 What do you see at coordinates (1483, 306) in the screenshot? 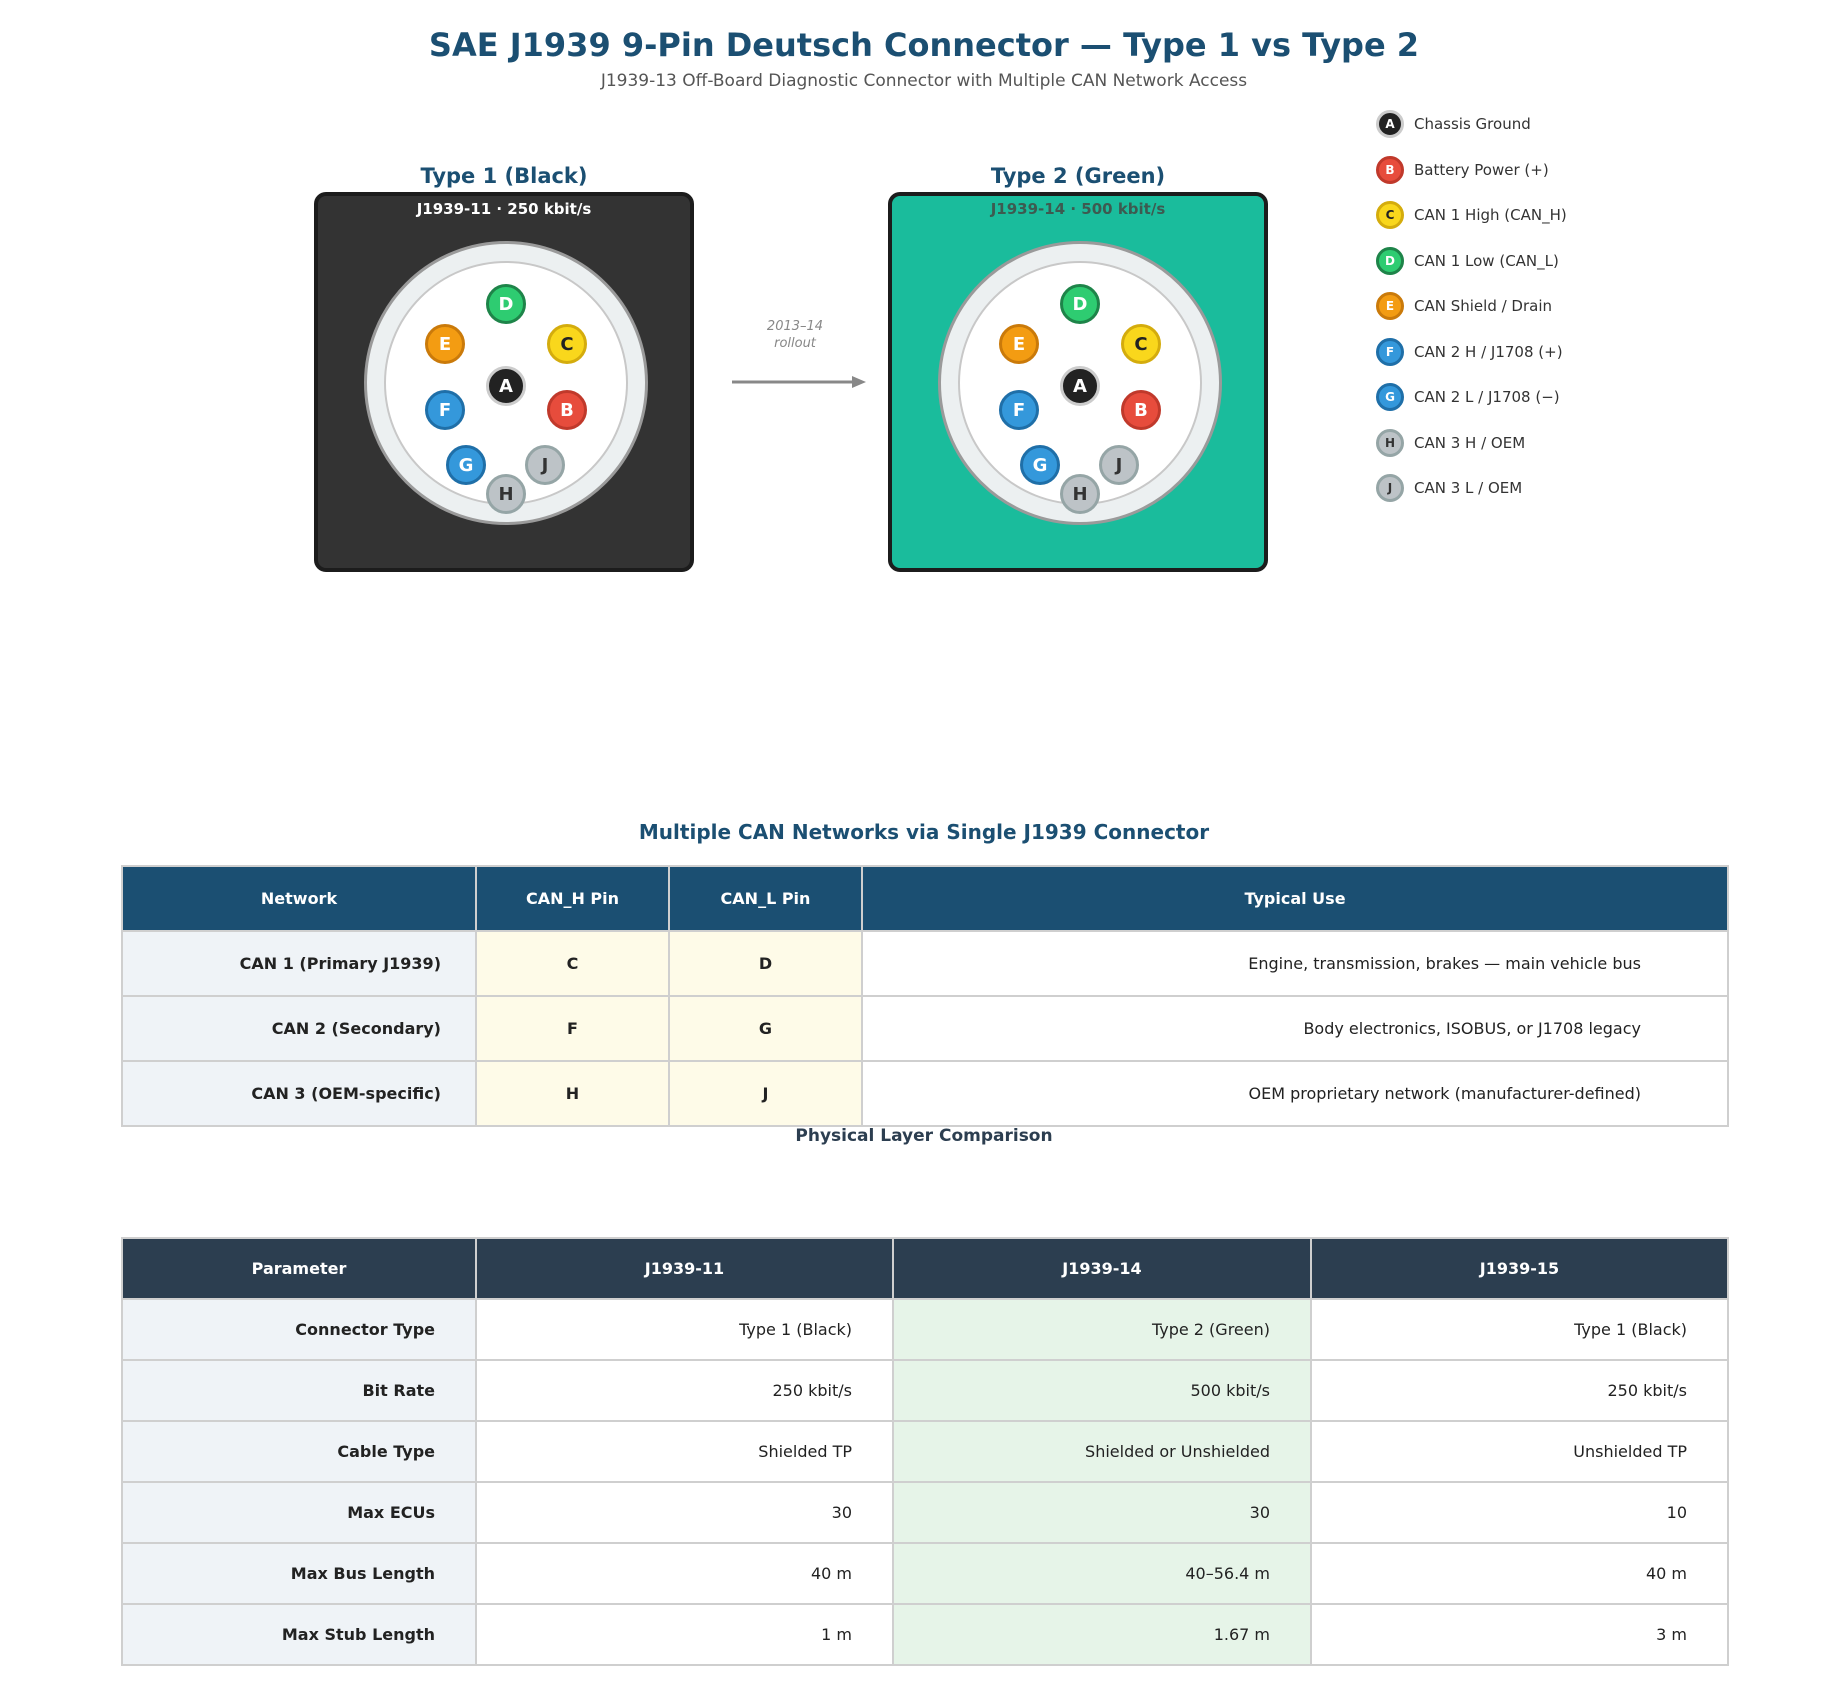
I see `legend-label: CAN Shield / Drain` at bounding box center [1483, 306].